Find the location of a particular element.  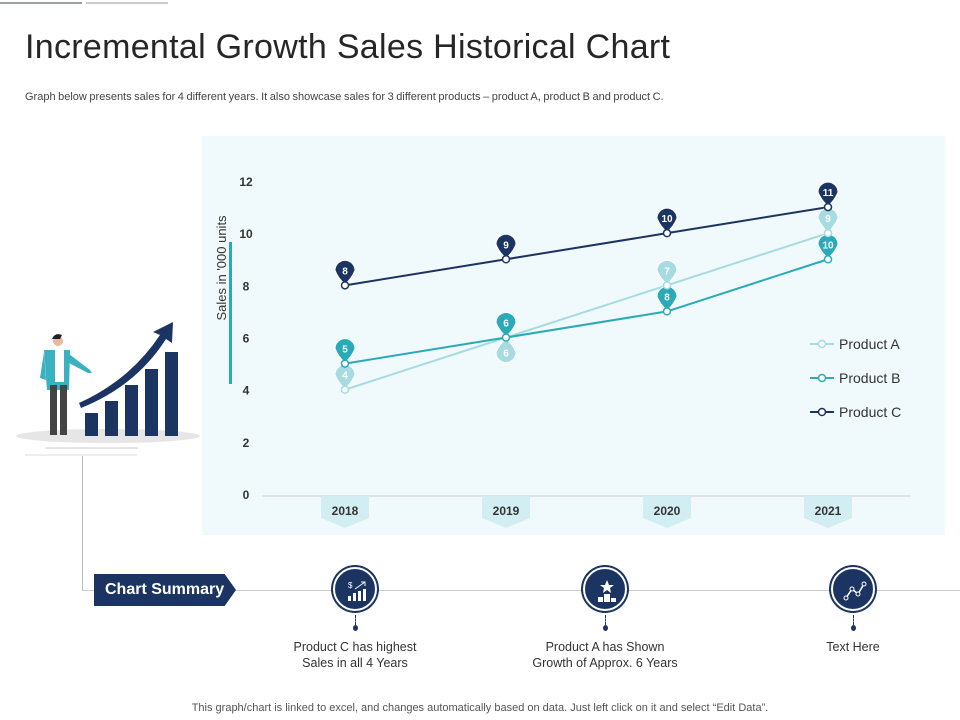

chart-summary-label: Chart Summary is located at coordinates (165, 590).